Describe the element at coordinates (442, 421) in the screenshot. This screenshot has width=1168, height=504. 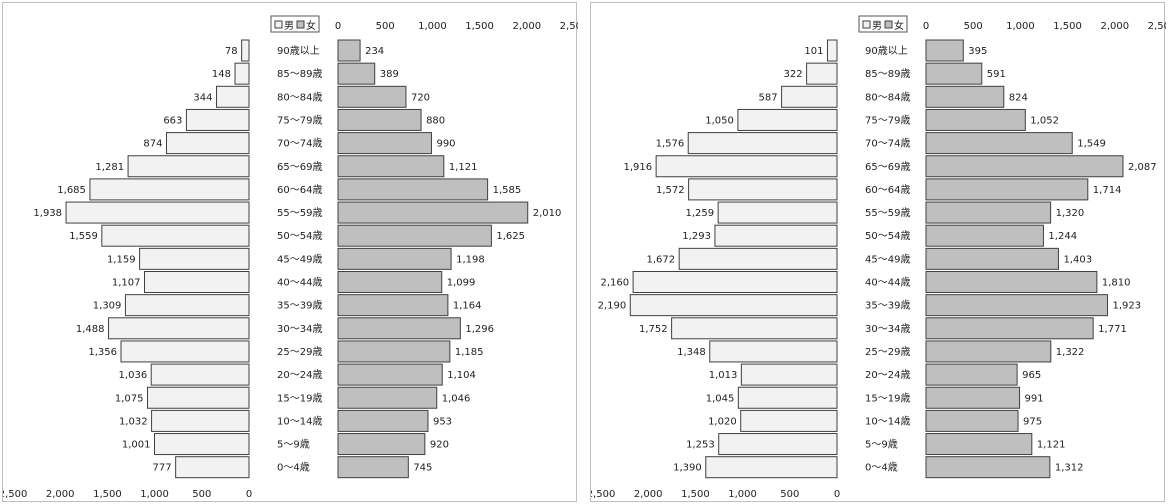
I see `female-value-label: 953` at that location.